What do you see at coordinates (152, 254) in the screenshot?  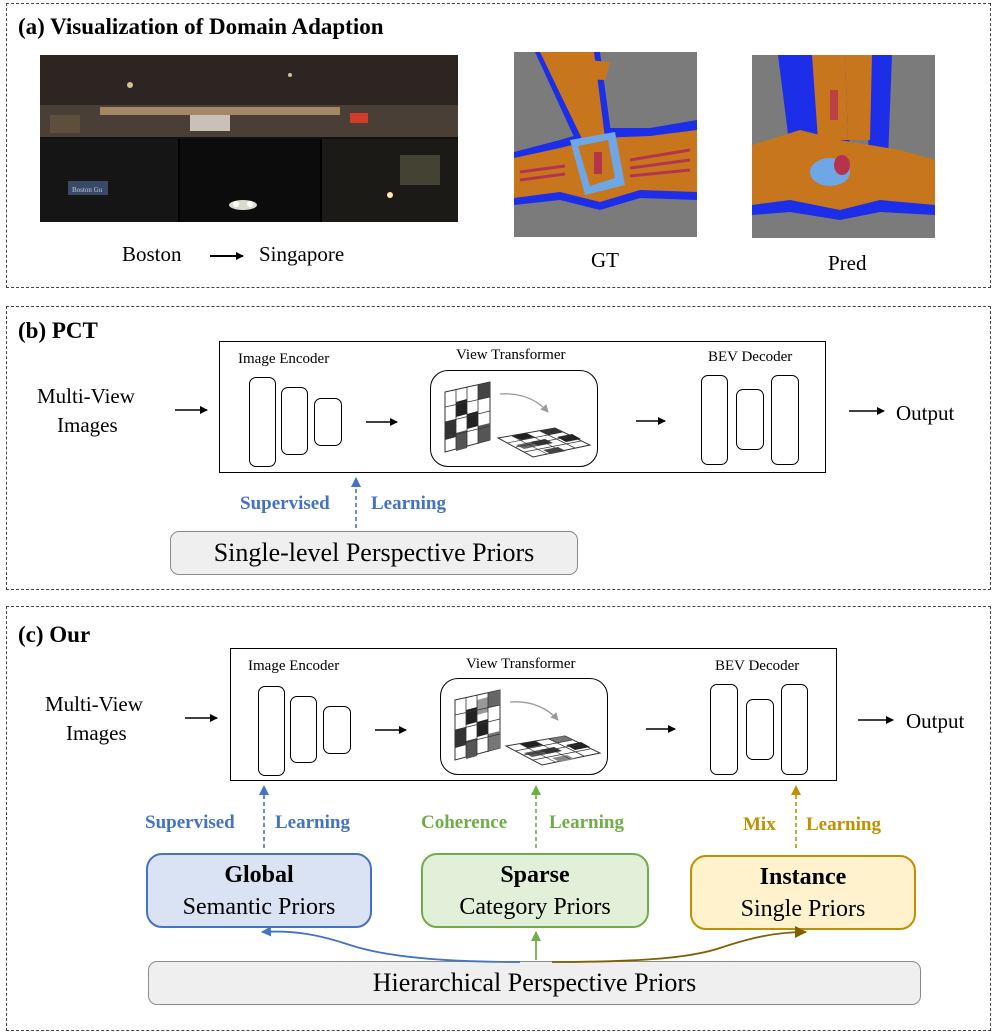 I see `source-city-label: Boston` at bounding box center [152, 254].